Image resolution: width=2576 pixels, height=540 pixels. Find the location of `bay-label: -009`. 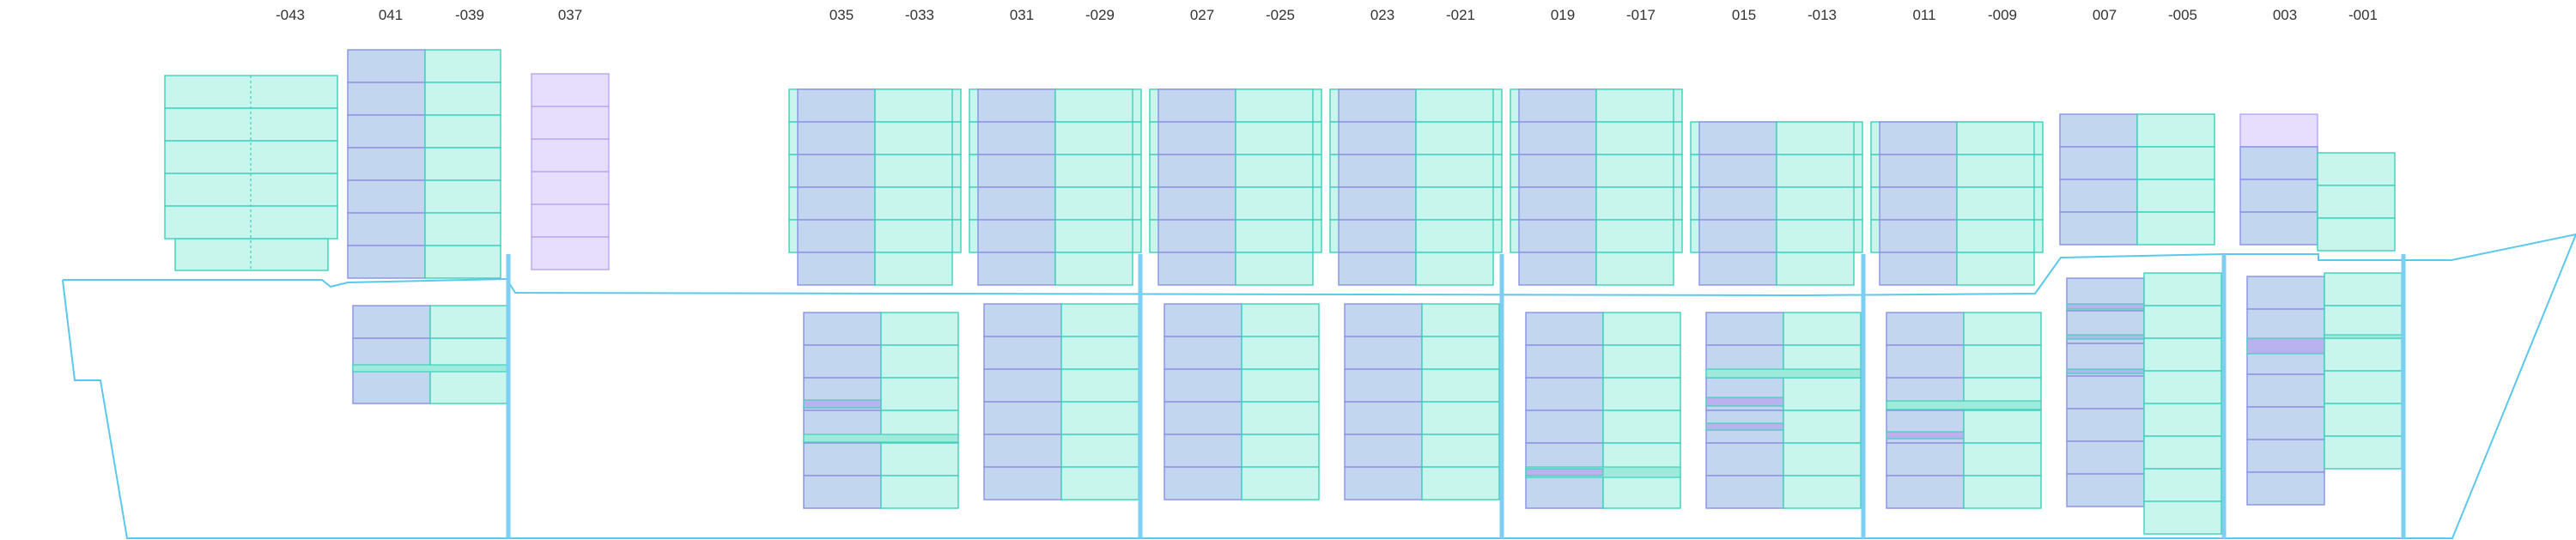

bay-label: -009 is located at coordinates (2003, 15).